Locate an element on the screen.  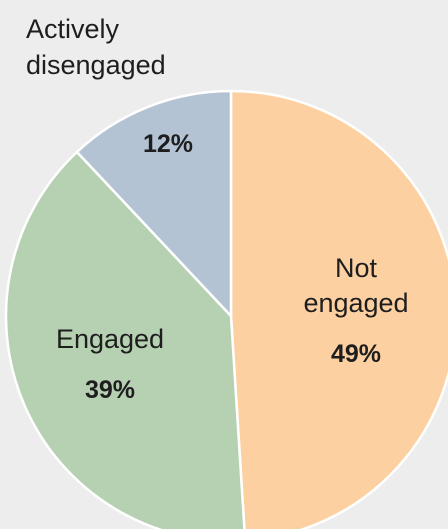
slice-label-actively-disengaged: Actively is located at coordinates (73, 29).